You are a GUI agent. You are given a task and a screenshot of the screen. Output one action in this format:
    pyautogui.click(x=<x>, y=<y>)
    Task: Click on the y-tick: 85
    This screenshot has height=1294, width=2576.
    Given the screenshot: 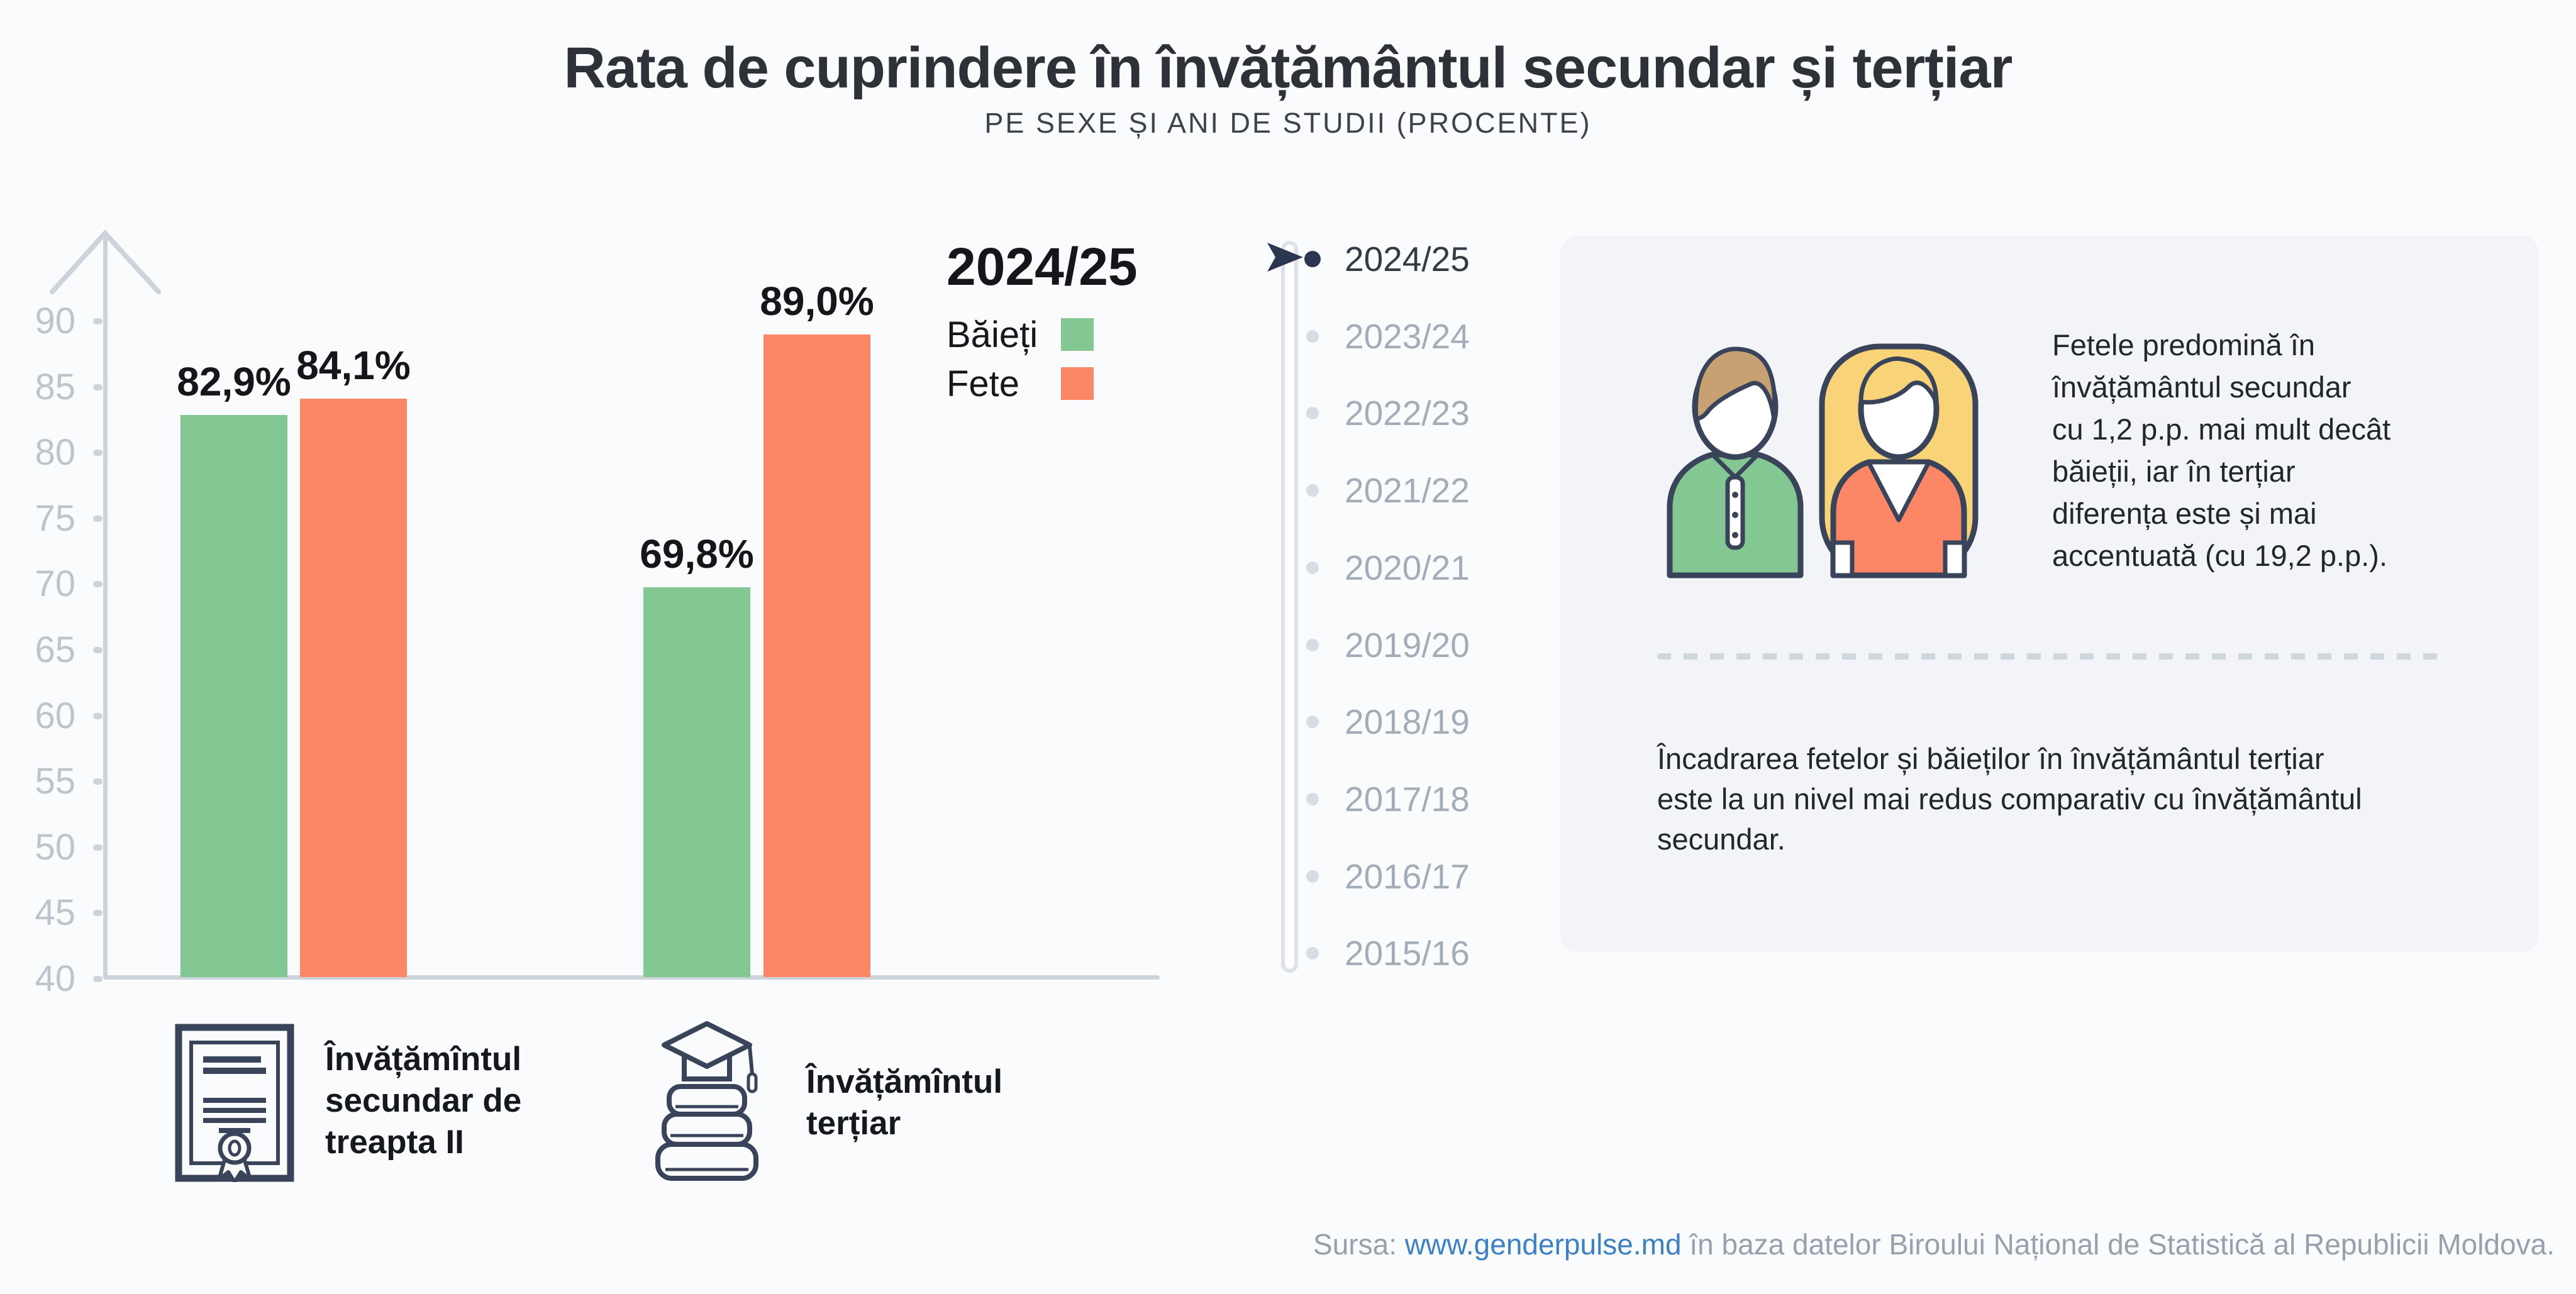 What is the action you would take?
    pyautogui.click(x=53, y=387)
    